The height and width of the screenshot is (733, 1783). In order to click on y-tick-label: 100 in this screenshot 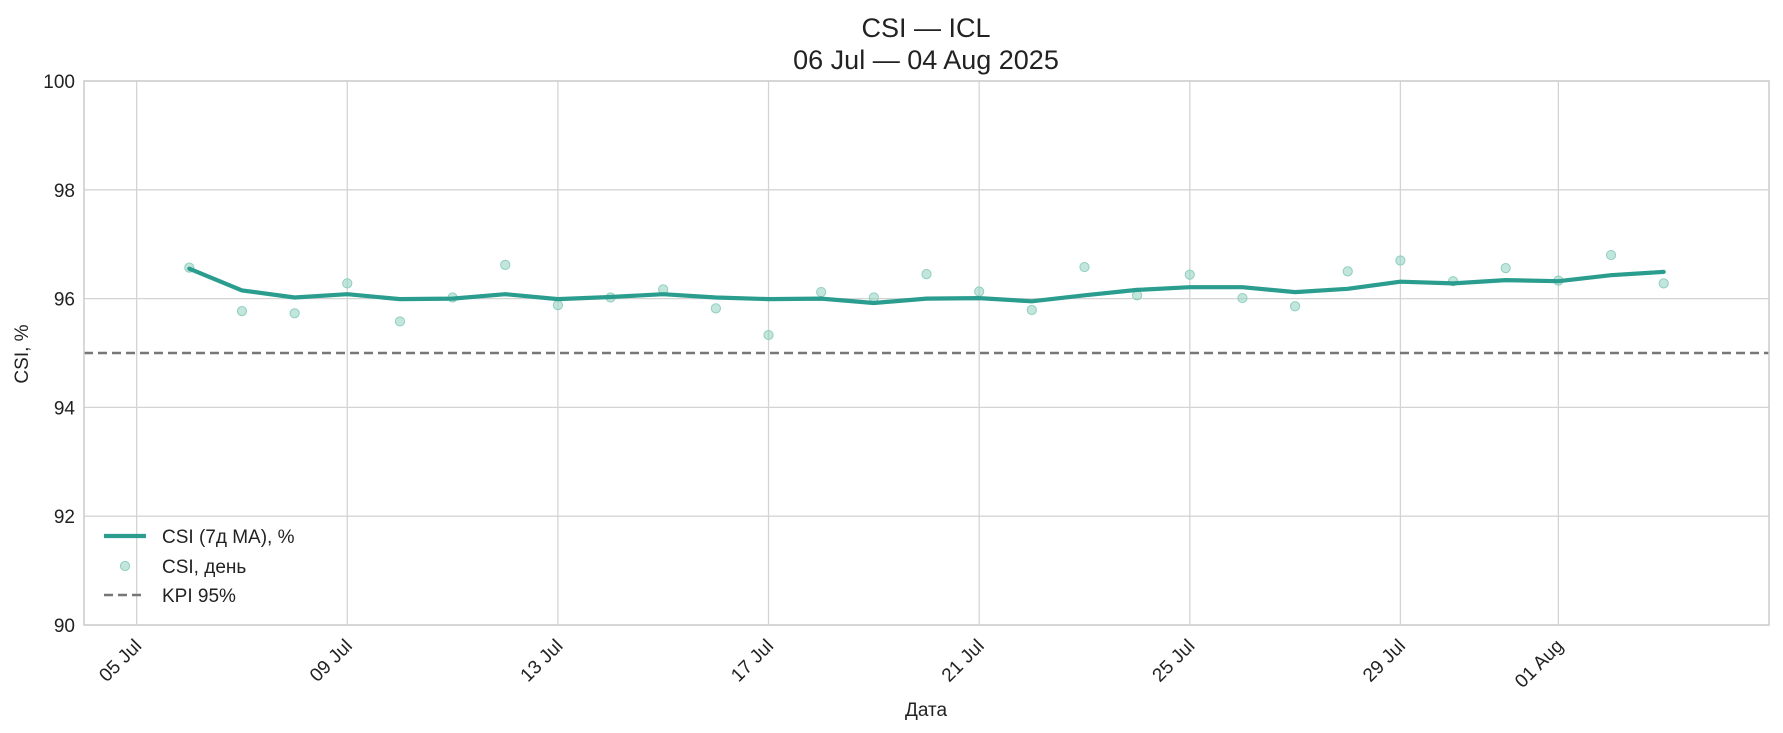, I will do `click(59, 82)`.